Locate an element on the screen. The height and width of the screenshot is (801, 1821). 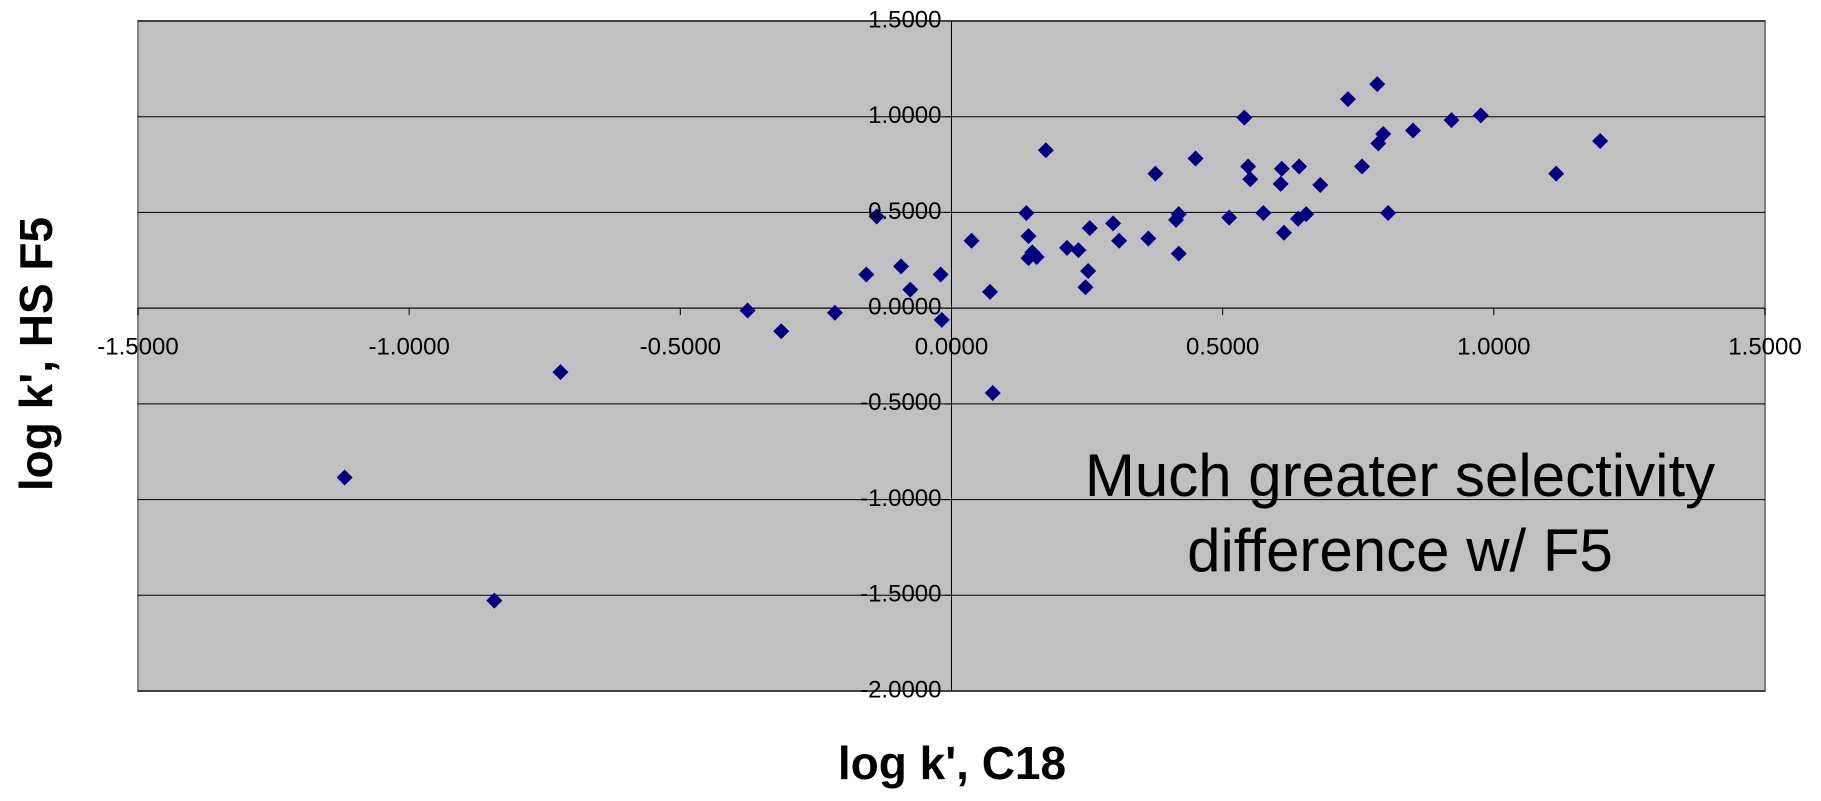
y-tick-label: -2.0000 is located at coordinates (900, 689).